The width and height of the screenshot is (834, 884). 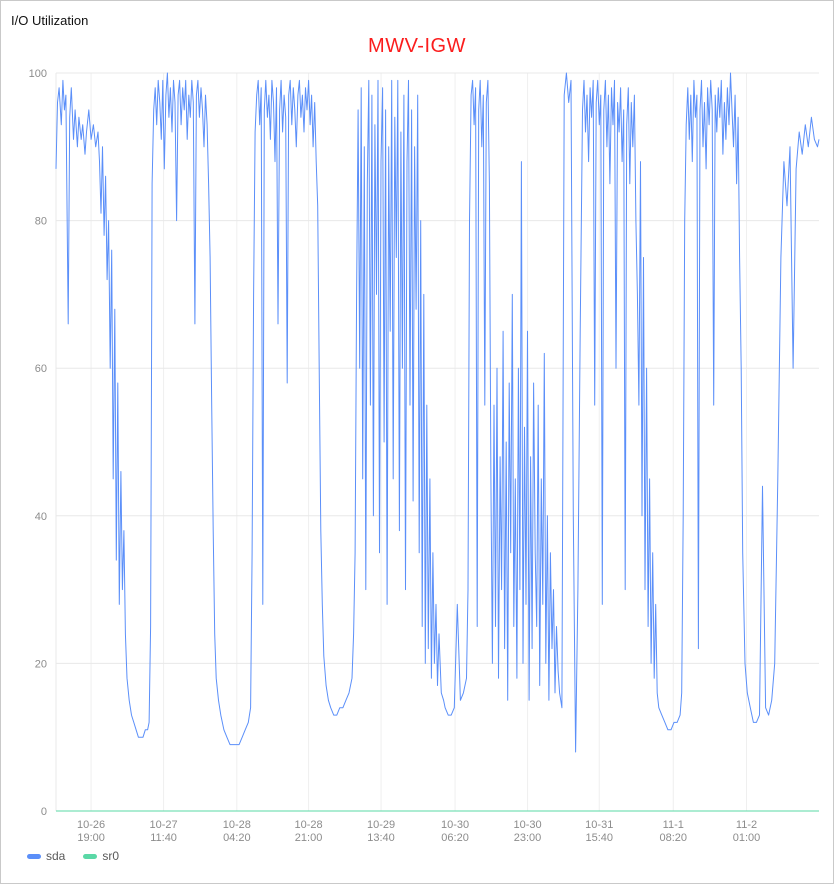 I want to click on legend-label-sr0: sr0, so click(x=111, y=856).